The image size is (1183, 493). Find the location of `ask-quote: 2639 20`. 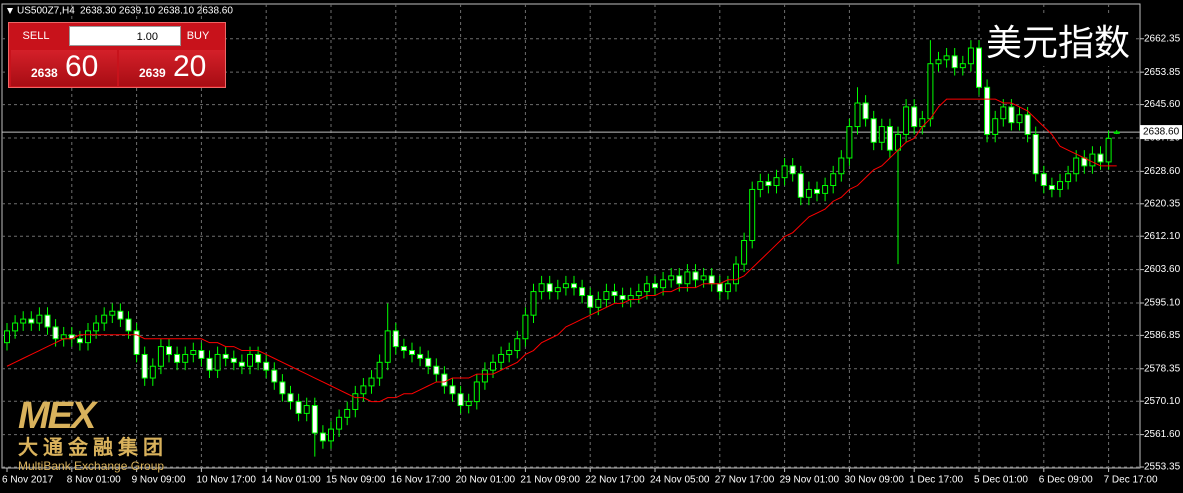

ask-quote: 2639 20 is located at coordinates (172, 68).